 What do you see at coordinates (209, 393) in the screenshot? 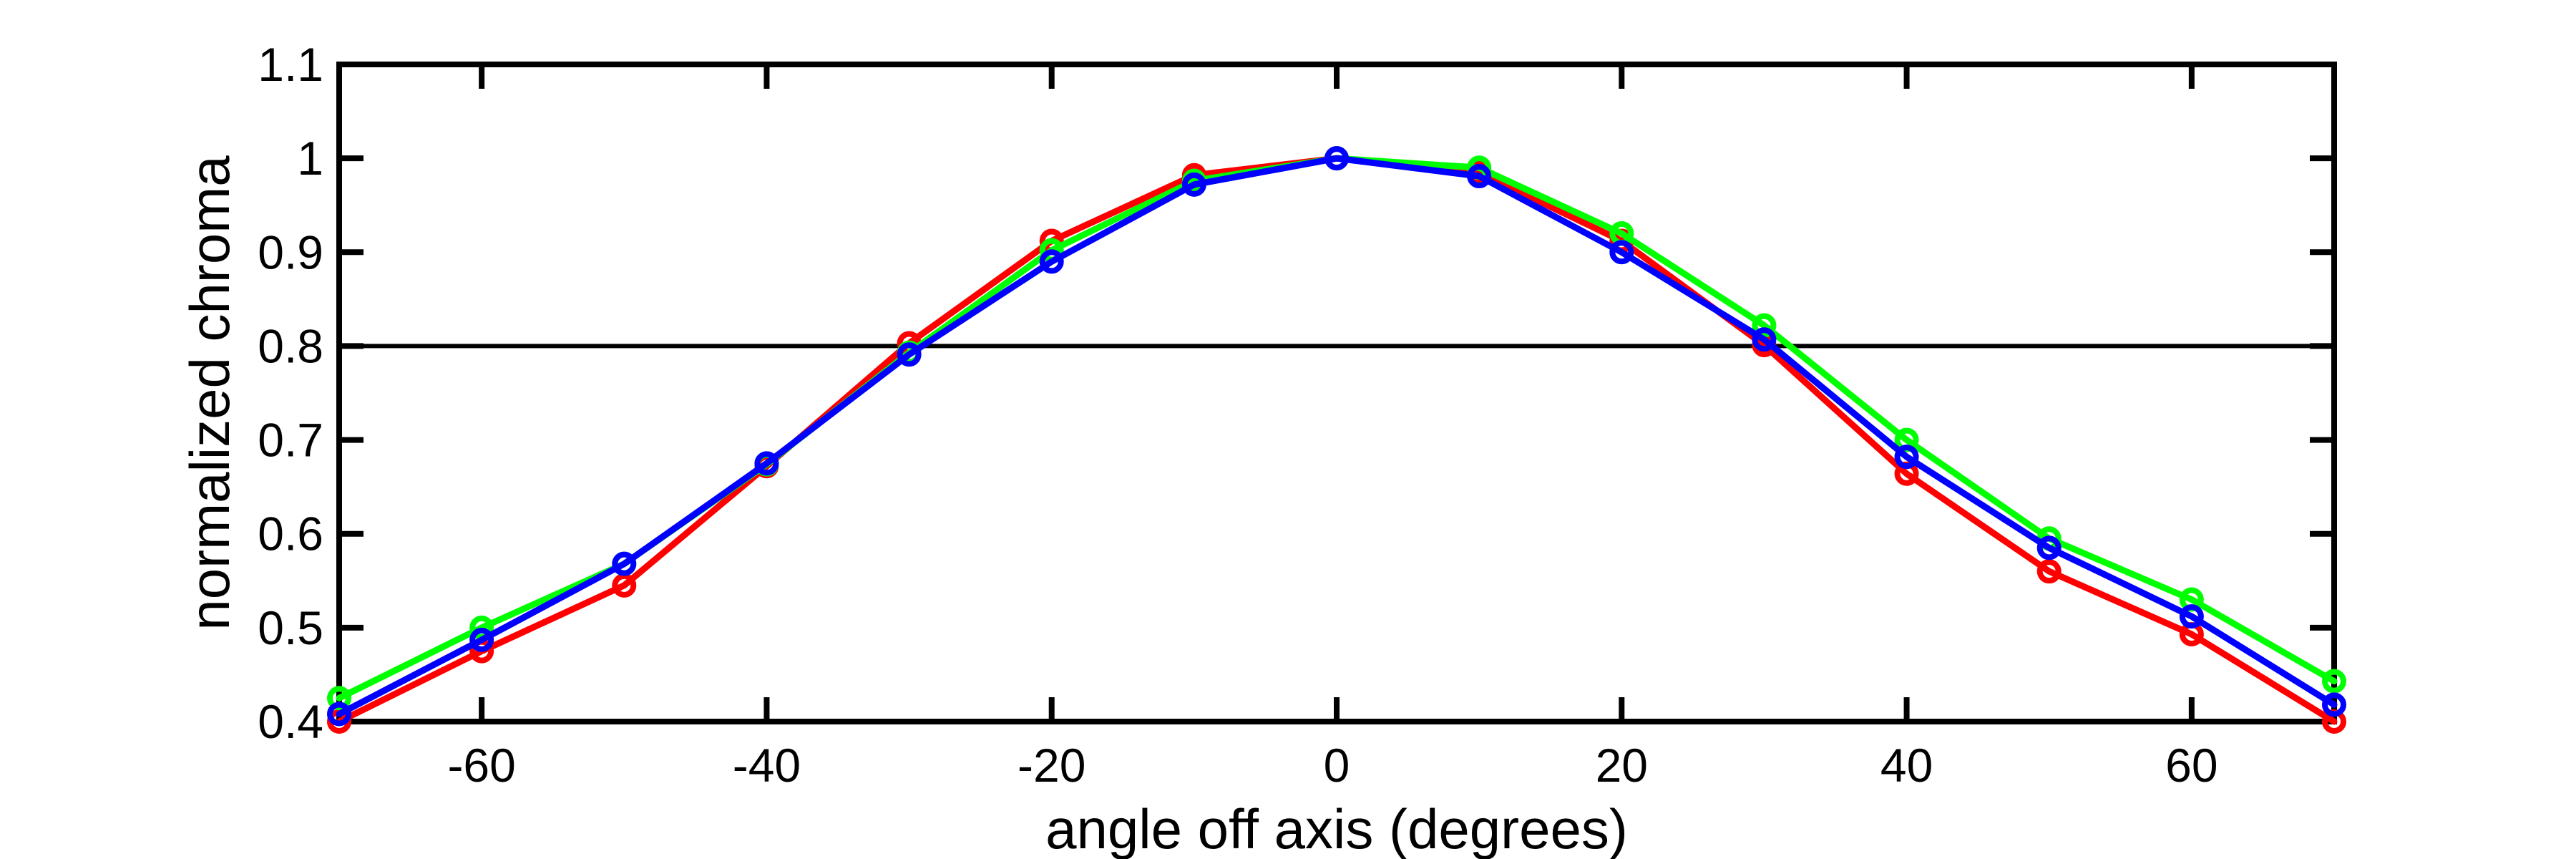
I see `y-axis-label: normalized chroma` at bounding box center [209, 393].